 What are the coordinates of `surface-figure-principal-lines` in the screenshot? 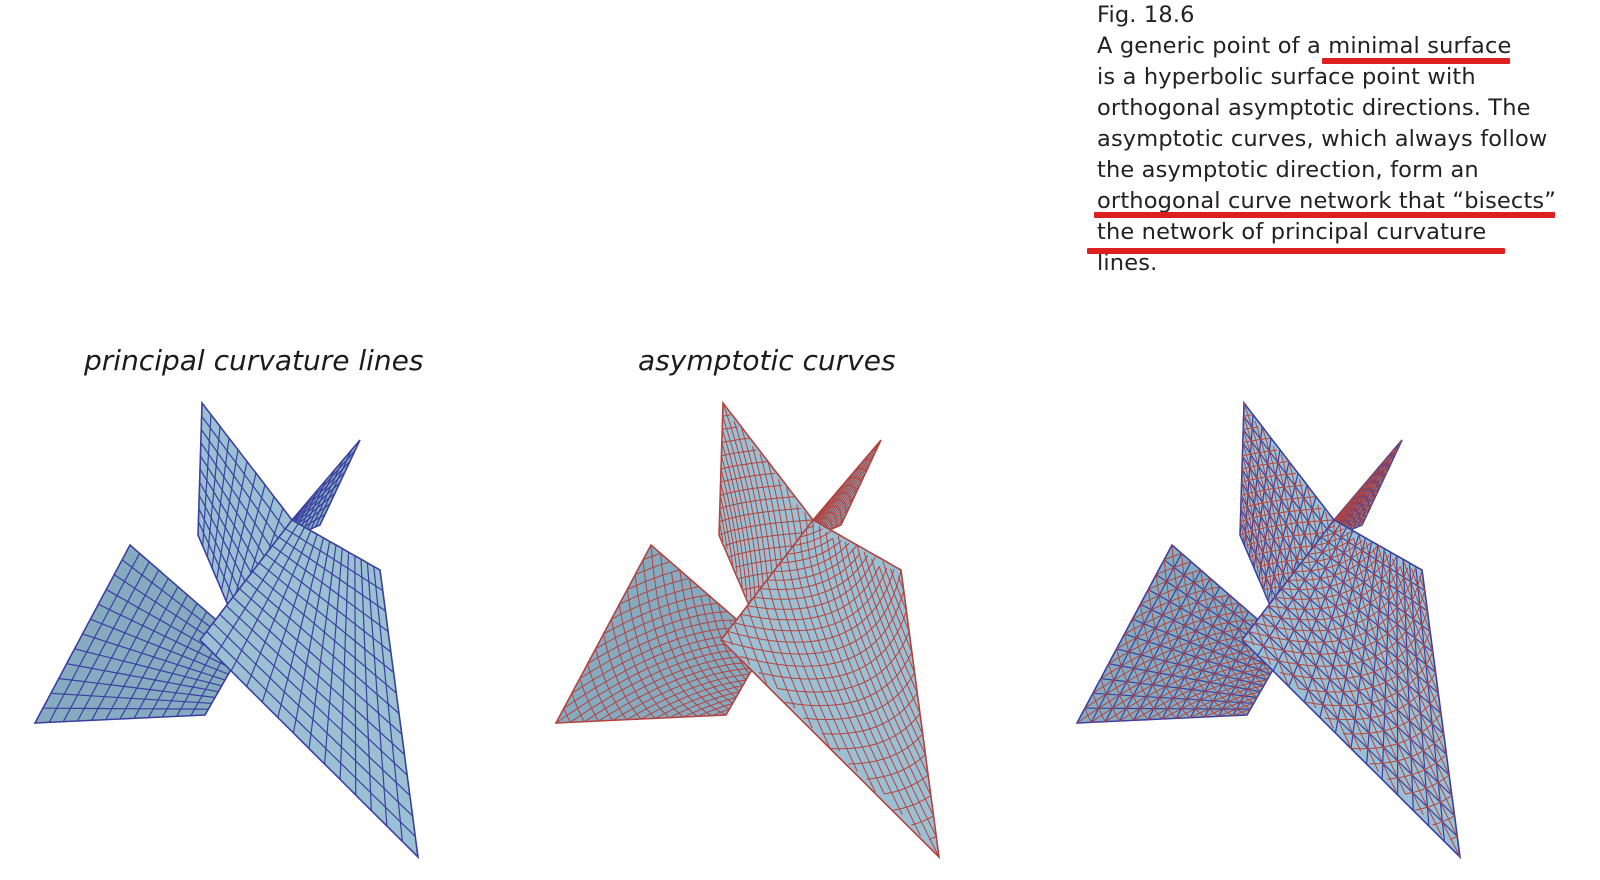 It's located at (226, 630).